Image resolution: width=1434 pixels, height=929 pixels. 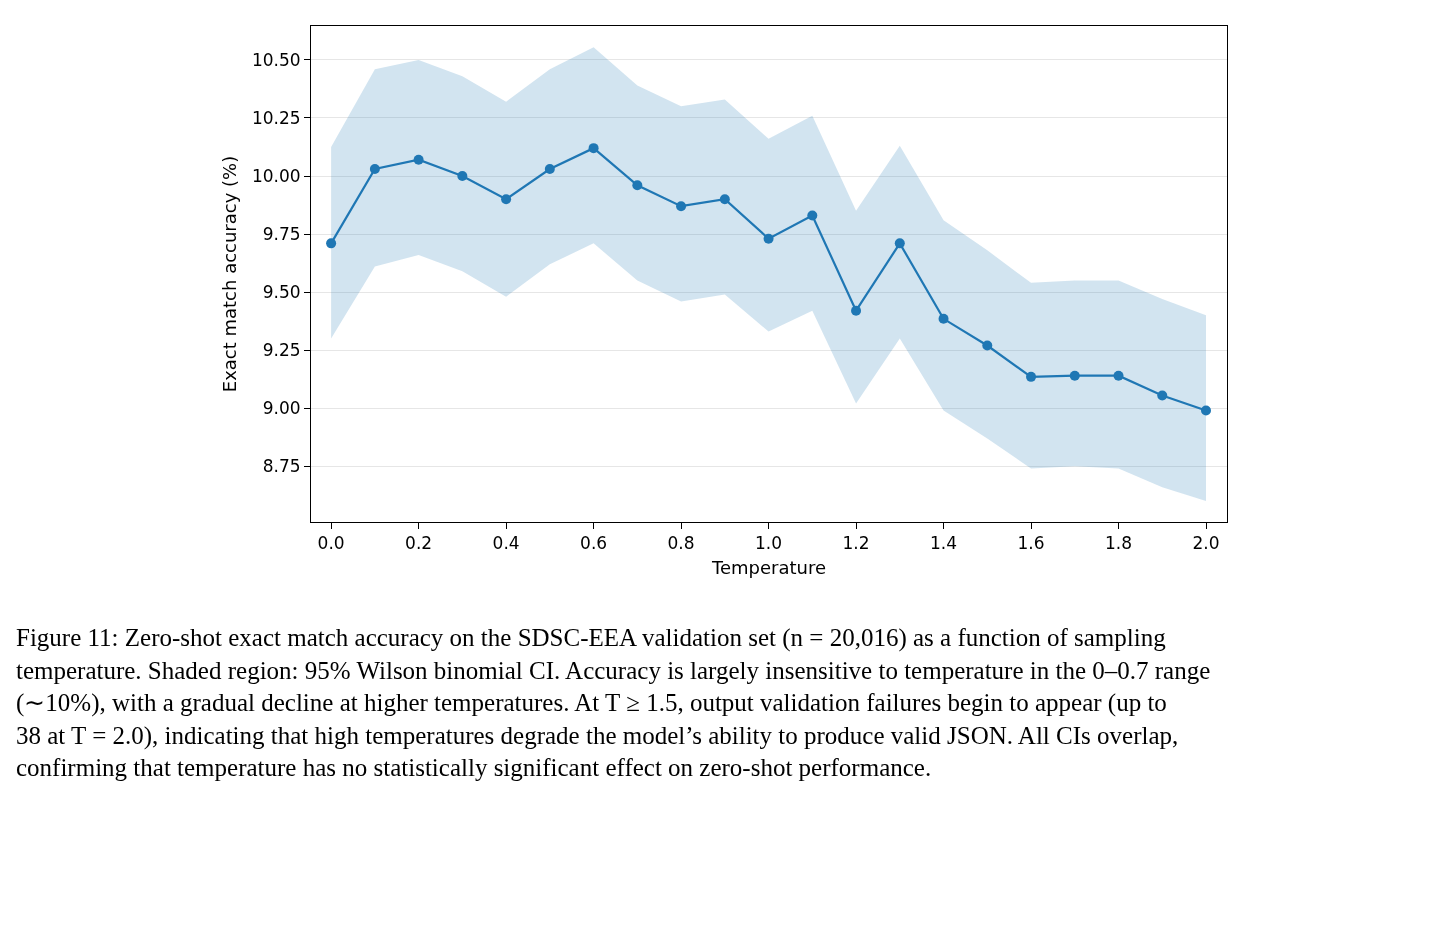 What do you see at coordinates (1118, 543) in the screenshot?
I see `x-tick-label: 1.8` at bounding box center [1118, 543].